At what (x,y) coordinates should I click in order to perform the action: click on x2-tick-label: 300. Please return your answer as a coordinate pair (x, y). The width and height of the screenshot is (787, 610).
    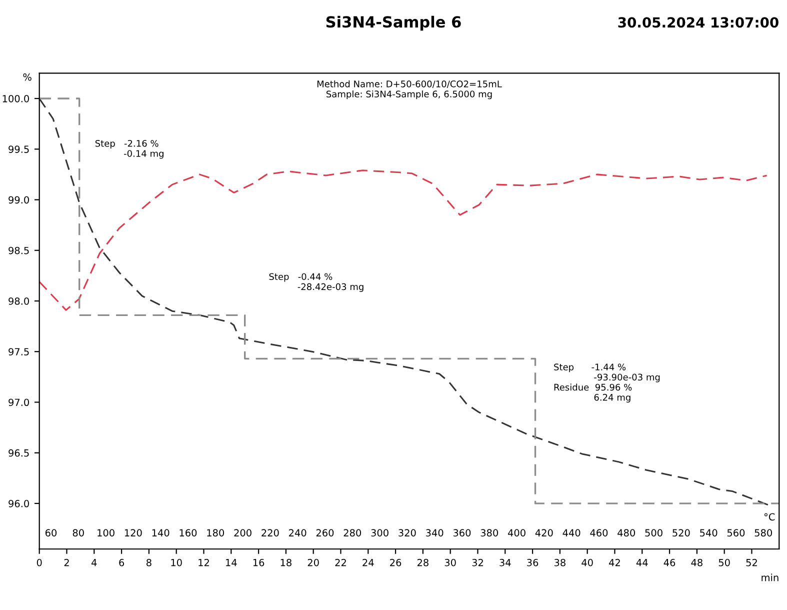
    Looking at the image, I should click on (379, 533).